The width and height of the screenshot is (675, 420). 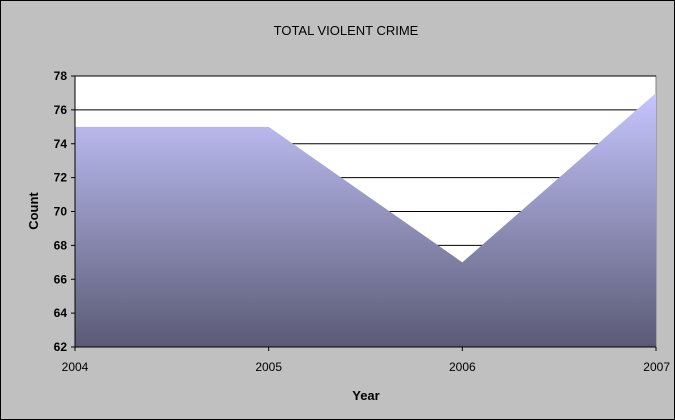 What do you see at coordinates (61, 313) in the screenshot?
I see `y-tick-label-64: 64` at bounding box center [61, 313].